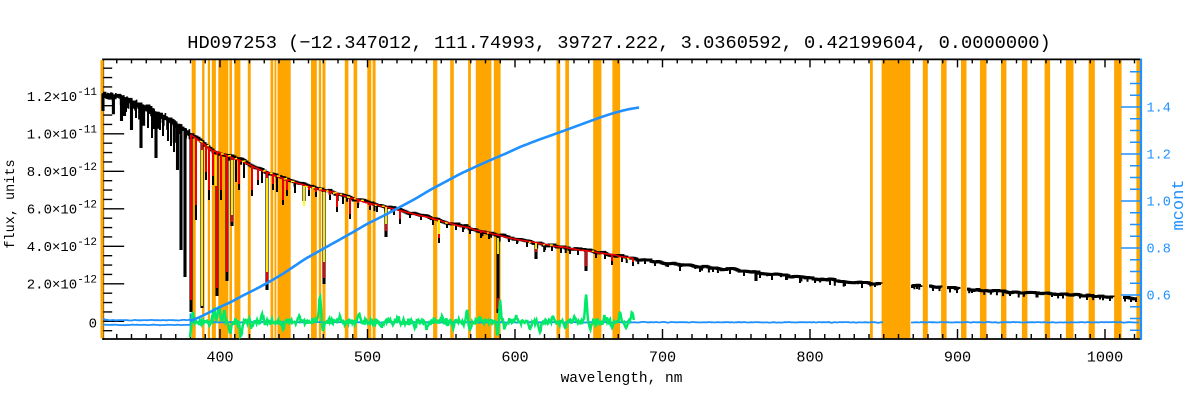 The width and height of the screenshot is (1200, 400). What do you see at coordinates (1159, 109) in the screenshot?
I see `svg-text: 1.4` at bounding box center [1159, 109].